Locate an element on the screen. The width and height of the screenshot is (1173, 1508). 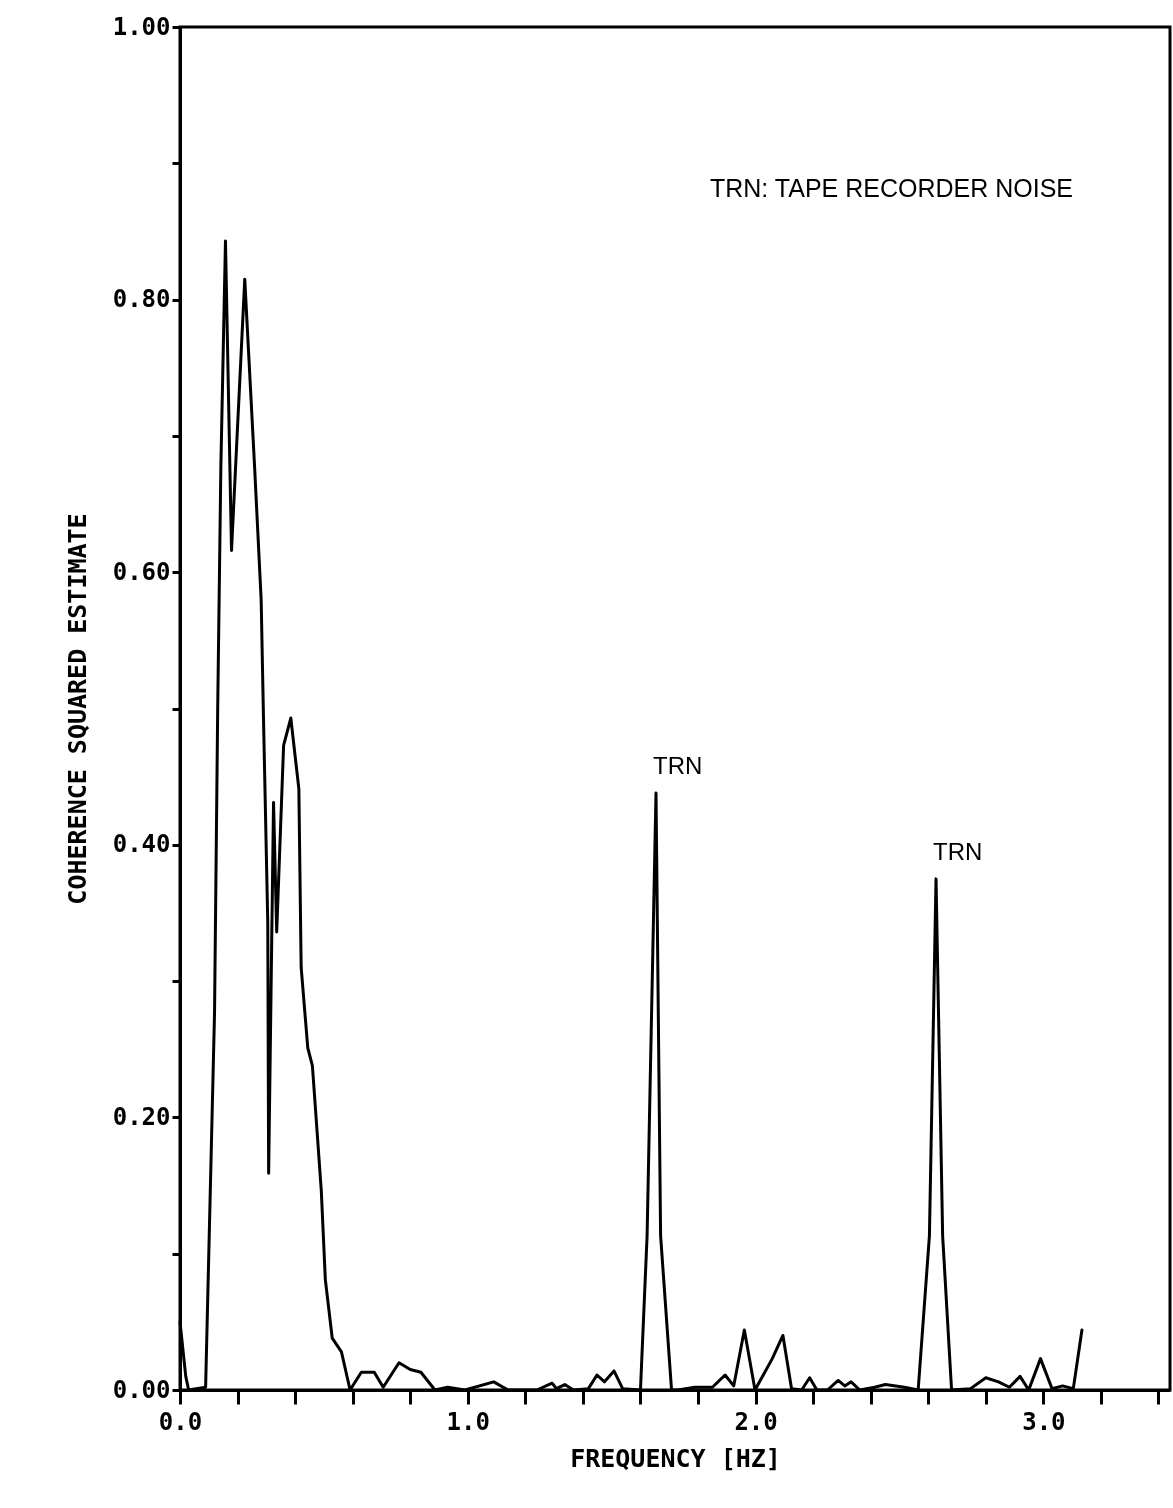
y-tick-label: 0.20 is located at coordinates (141, 1116).